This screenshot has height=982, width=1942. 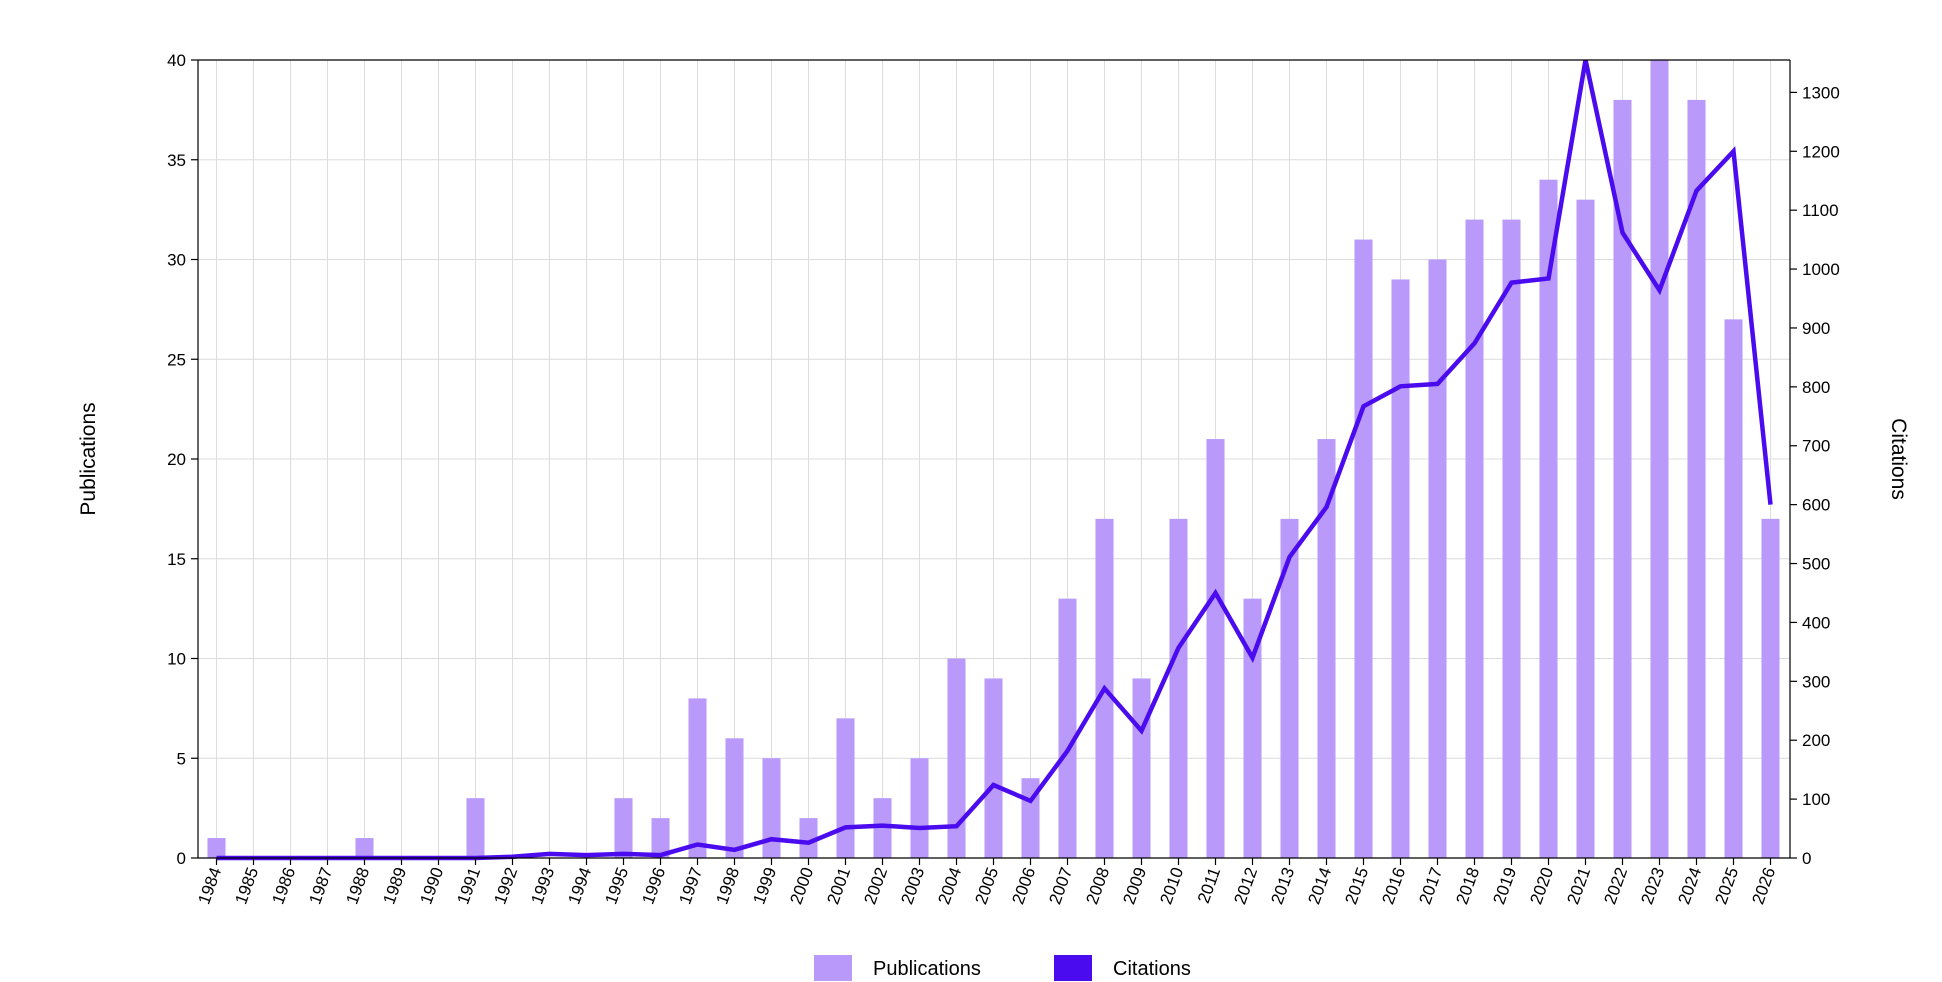 What do you see at coordinates (912, 886) in the screenshot?
I see `x-tick-label: 2003` at bounding box center [912, 886].